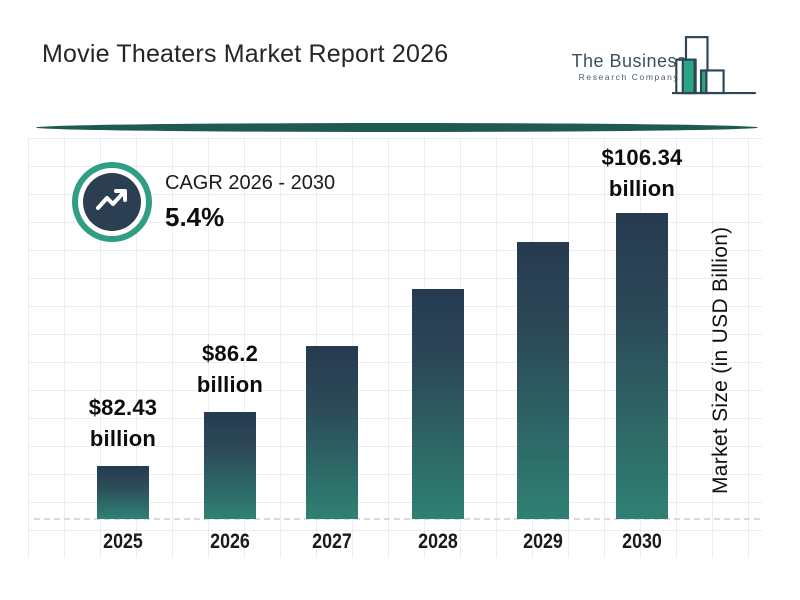 The width and height of the screenshot is (800, 600). I want to click on bar-2029, so click(543, 380).